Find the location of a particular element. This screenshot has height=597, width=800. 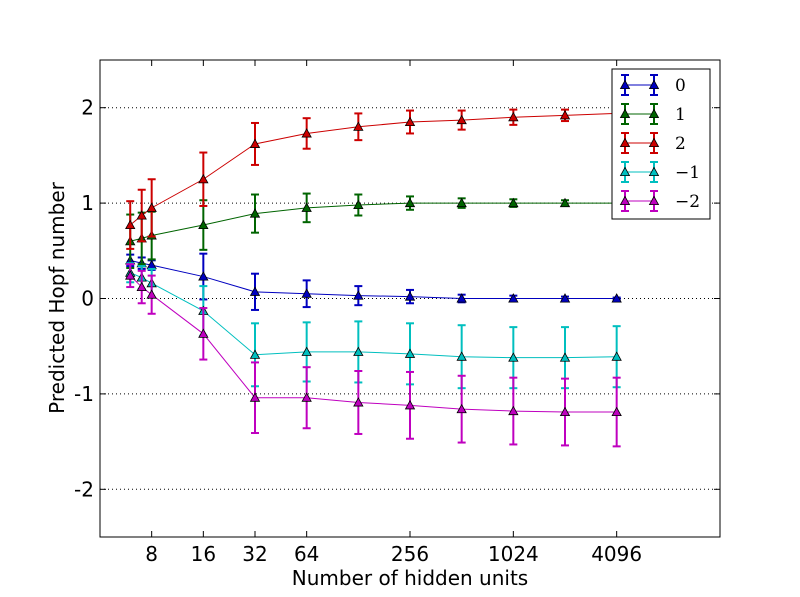

x-axis-label: Number of hidden units is located at coordinates (410, 578).